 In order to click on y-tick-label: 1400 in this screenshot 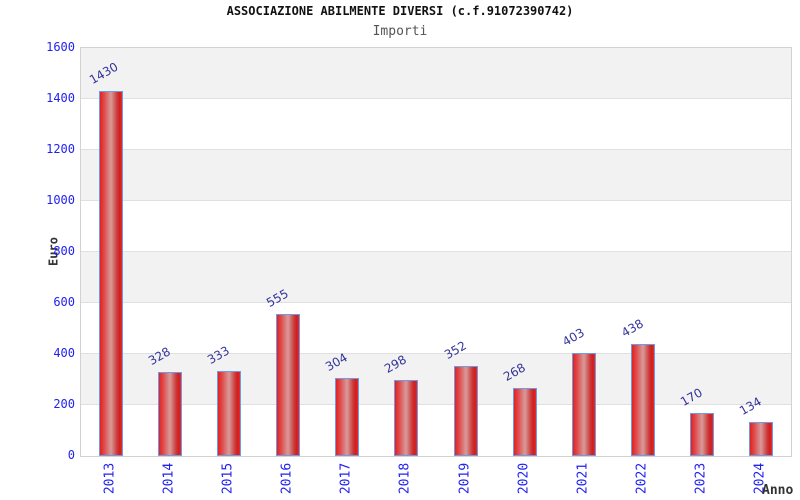, I will do `click(60, 98)`.